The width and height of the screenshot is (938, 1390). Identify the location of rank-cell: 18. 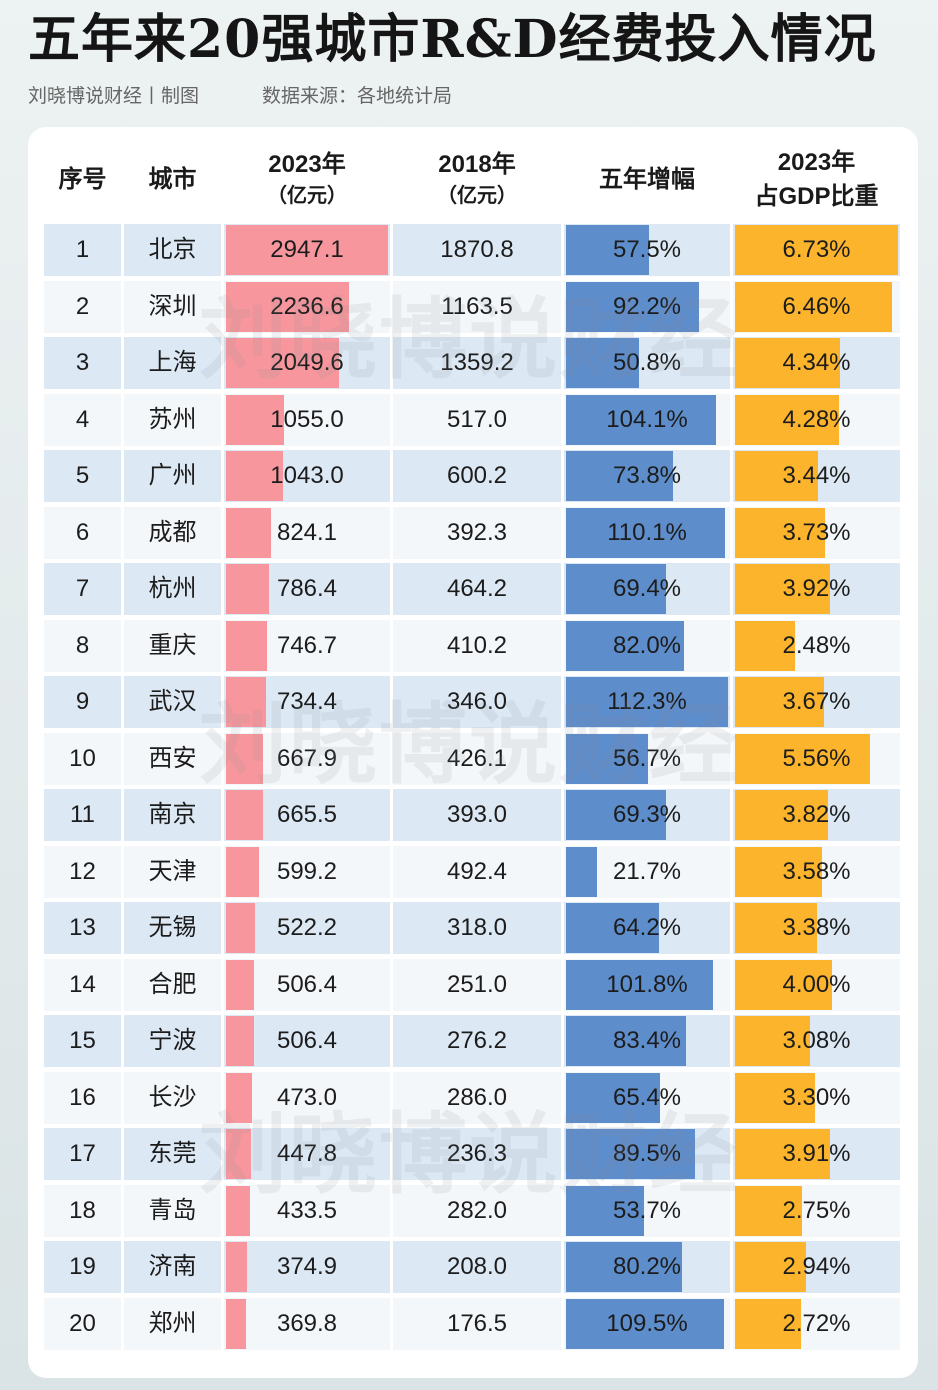
(82, 1210).